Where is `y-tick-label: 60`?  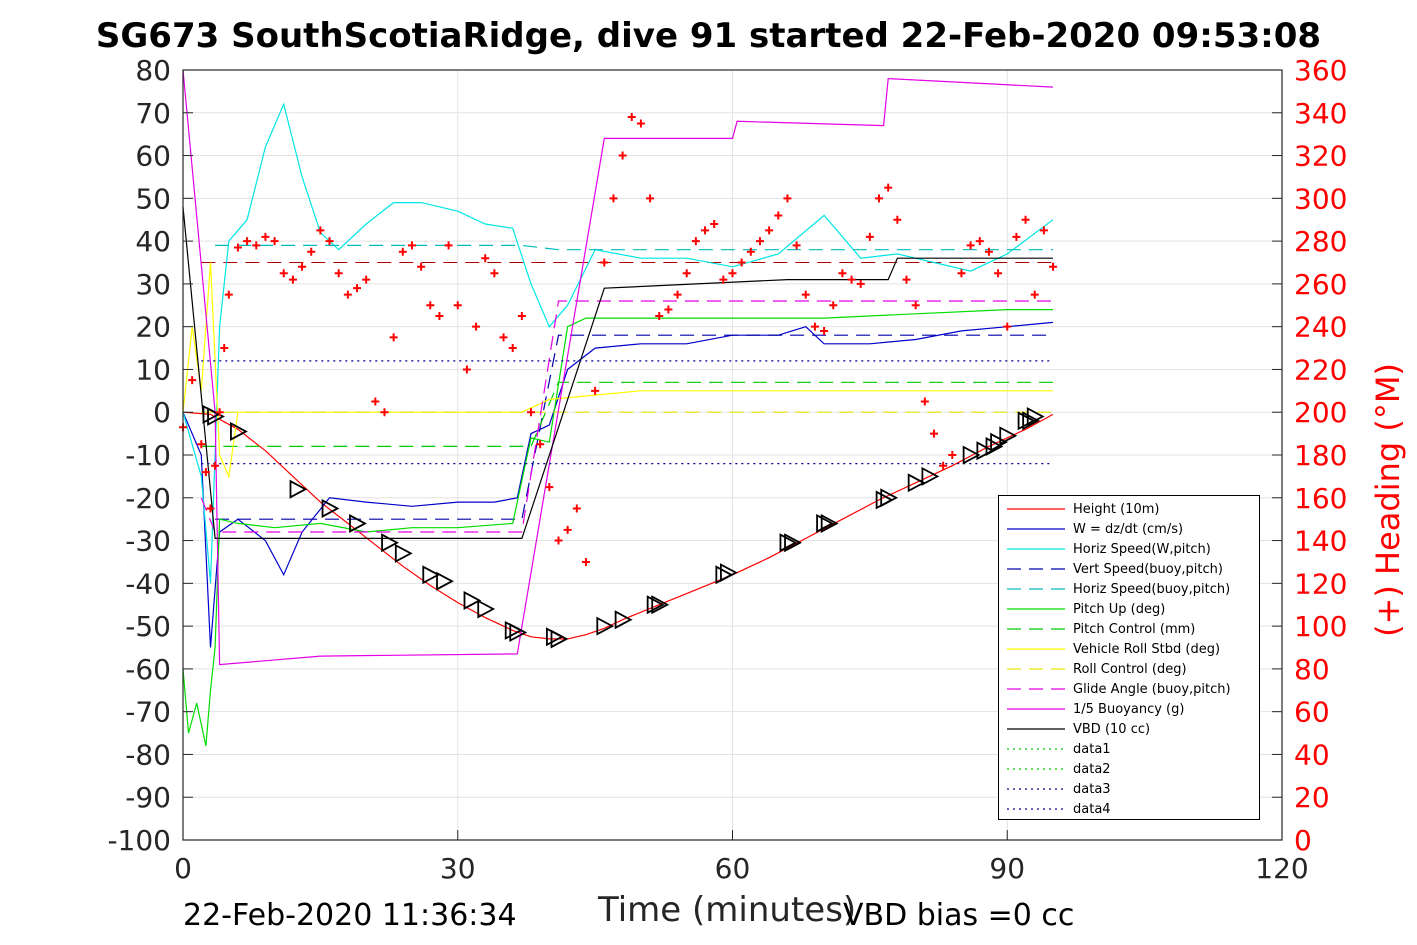 y-tick-label: 60 is located at coordinates (153, 156).